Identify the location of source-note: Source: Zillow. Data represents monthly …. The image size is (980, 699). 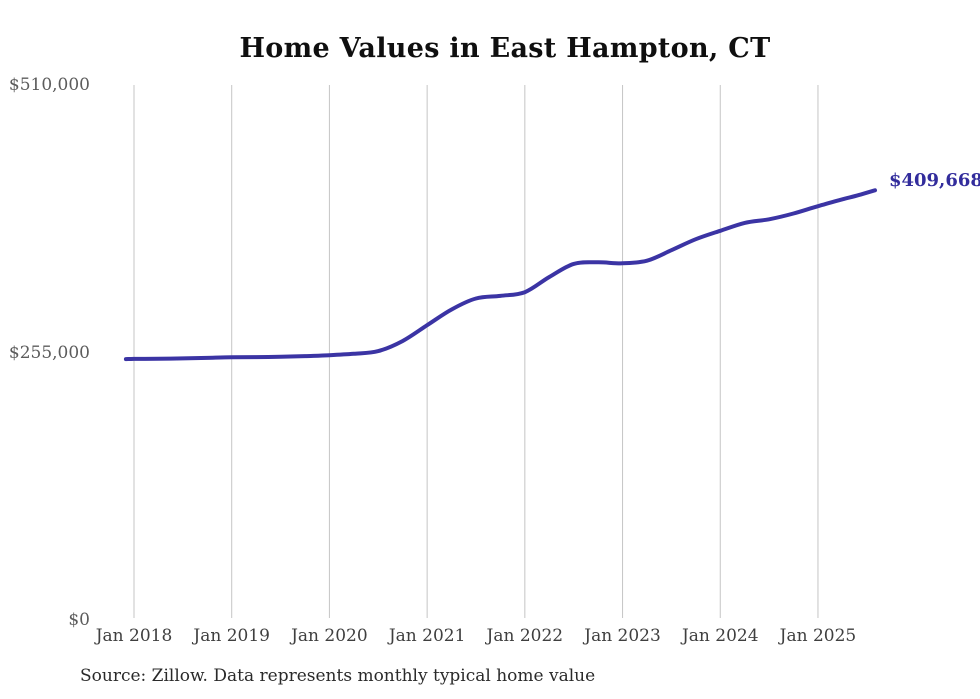
(338, 676).